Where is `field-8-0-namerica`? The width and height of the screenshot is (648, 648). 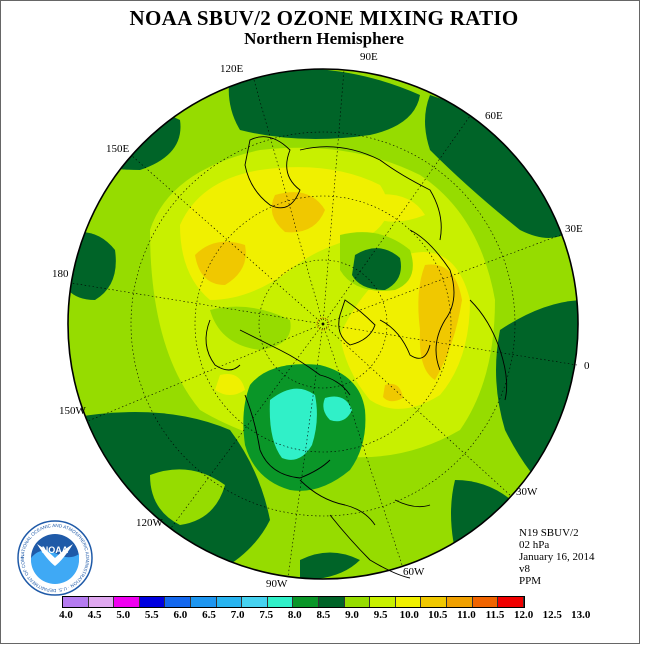
field-8-0-namerica is located at coordinates (293, 424).